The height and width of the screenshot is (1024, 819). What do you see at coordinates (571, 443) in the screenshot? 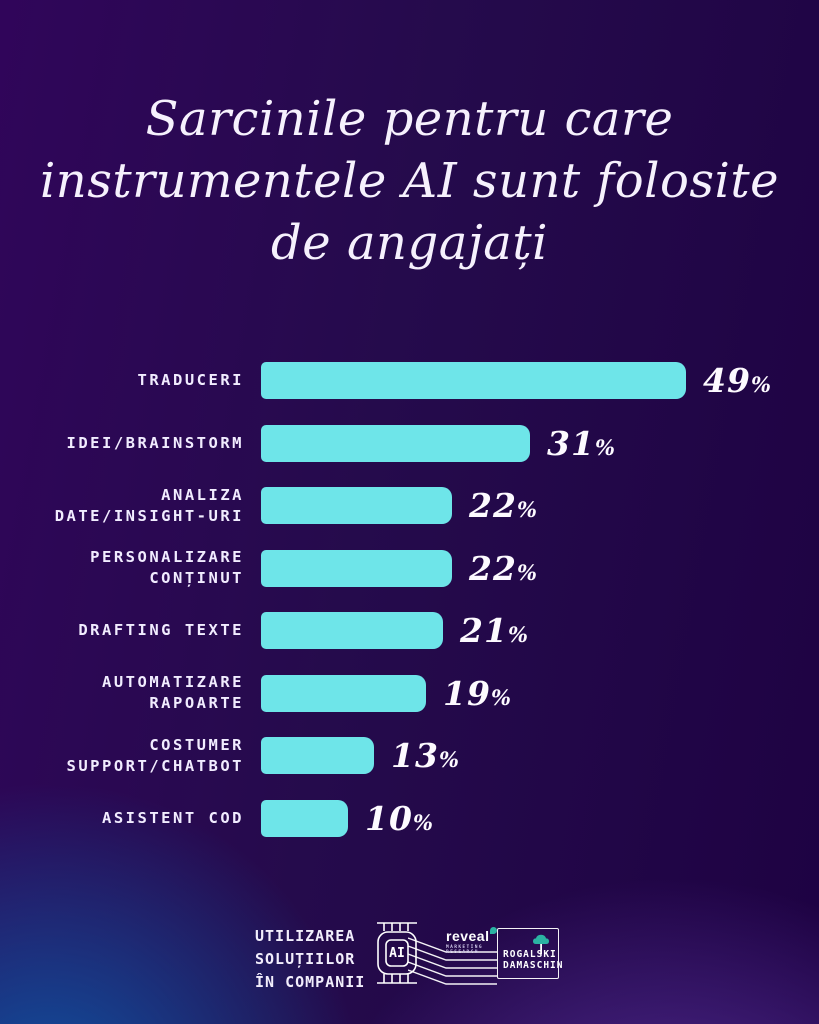
I see `bar-value-number: 31` at bounding box center [571, 443].